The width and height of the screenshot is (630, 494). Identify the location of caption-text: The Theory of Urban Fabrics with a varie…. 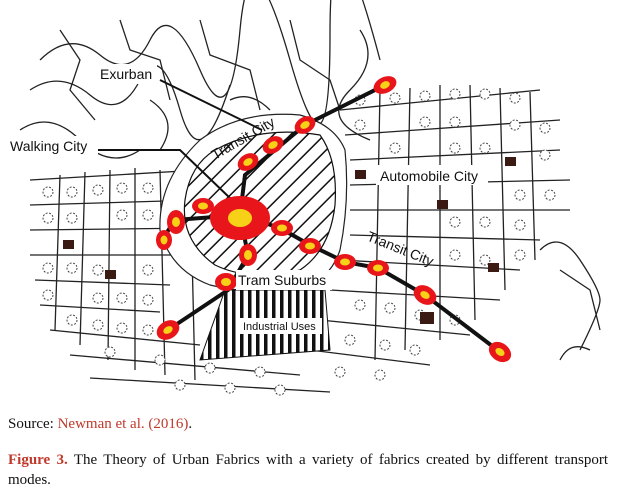
(308, 470).